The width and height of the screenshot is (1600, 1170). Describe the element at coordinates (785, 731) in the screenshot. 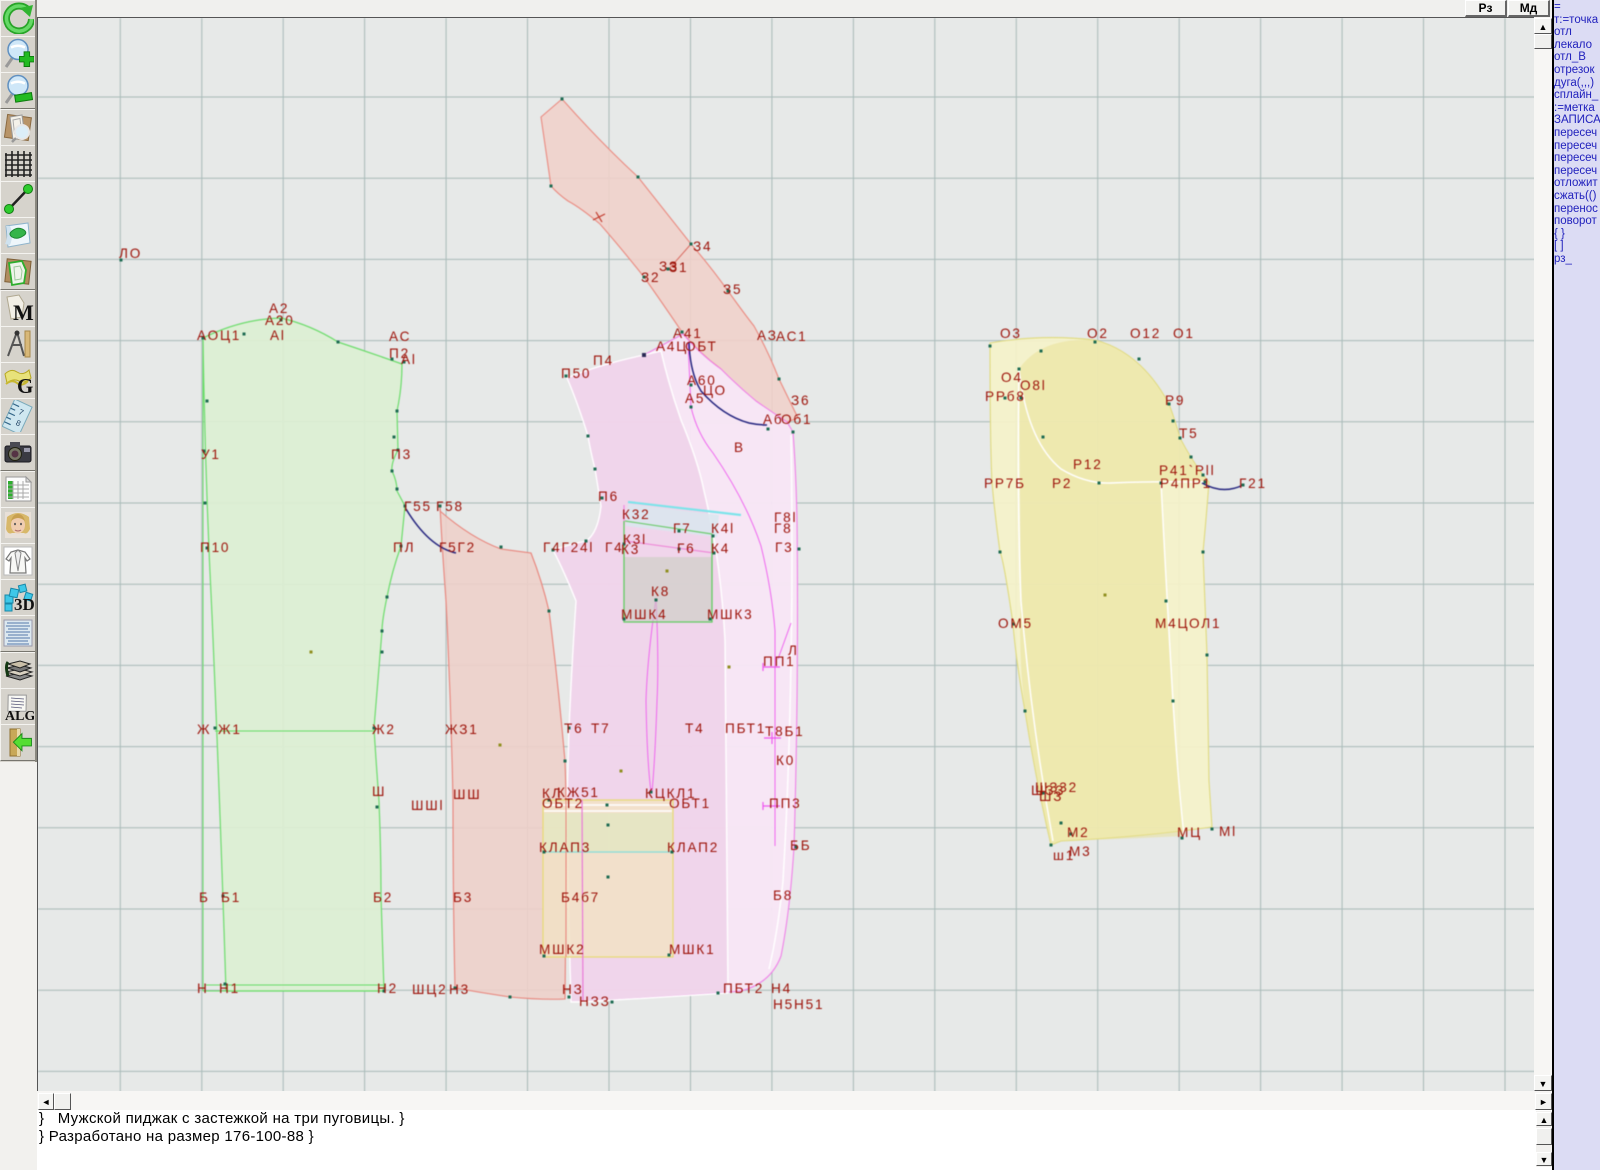

I see `svg-text: Т8Б1` at that location.